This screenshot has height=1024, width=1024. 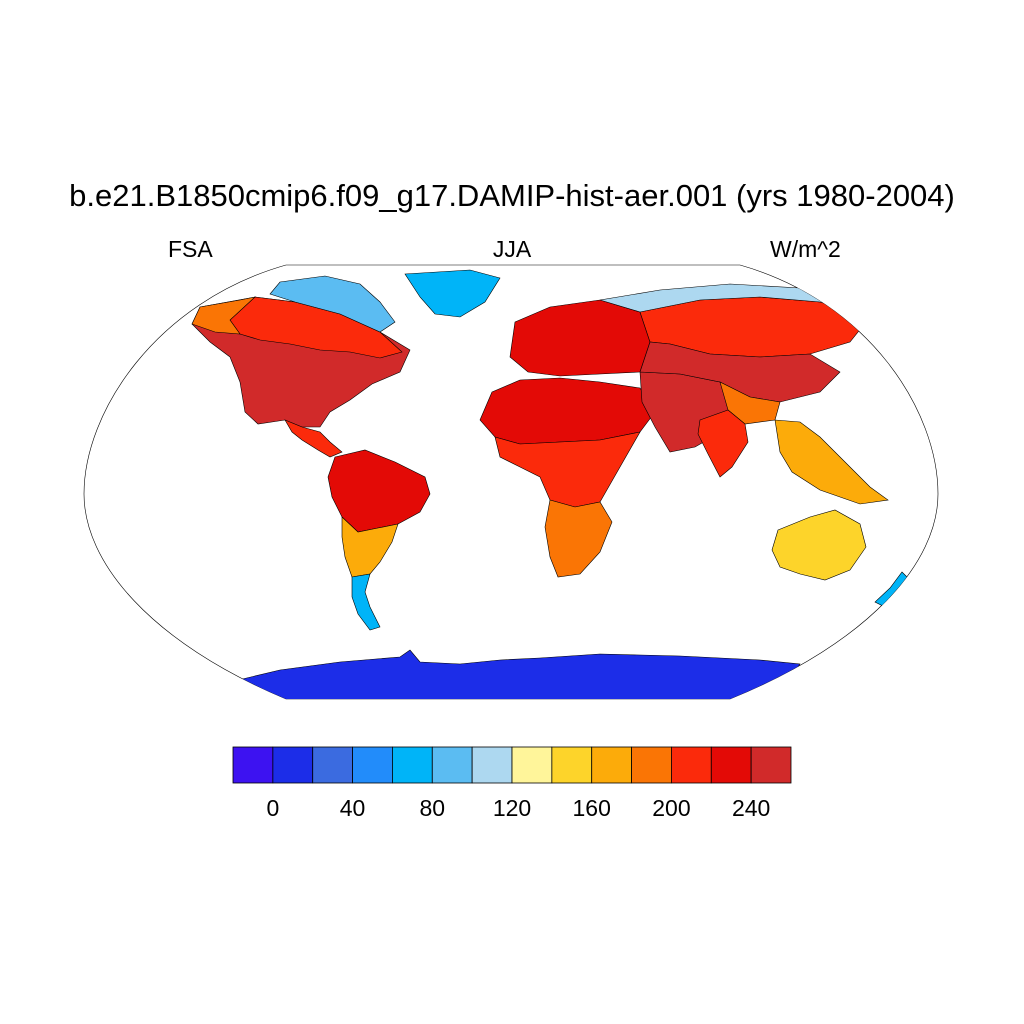 What do you see at coordinates (578, 538) in the screenshot?
I see `region-southern-africa` at bounding box center [578, 538].